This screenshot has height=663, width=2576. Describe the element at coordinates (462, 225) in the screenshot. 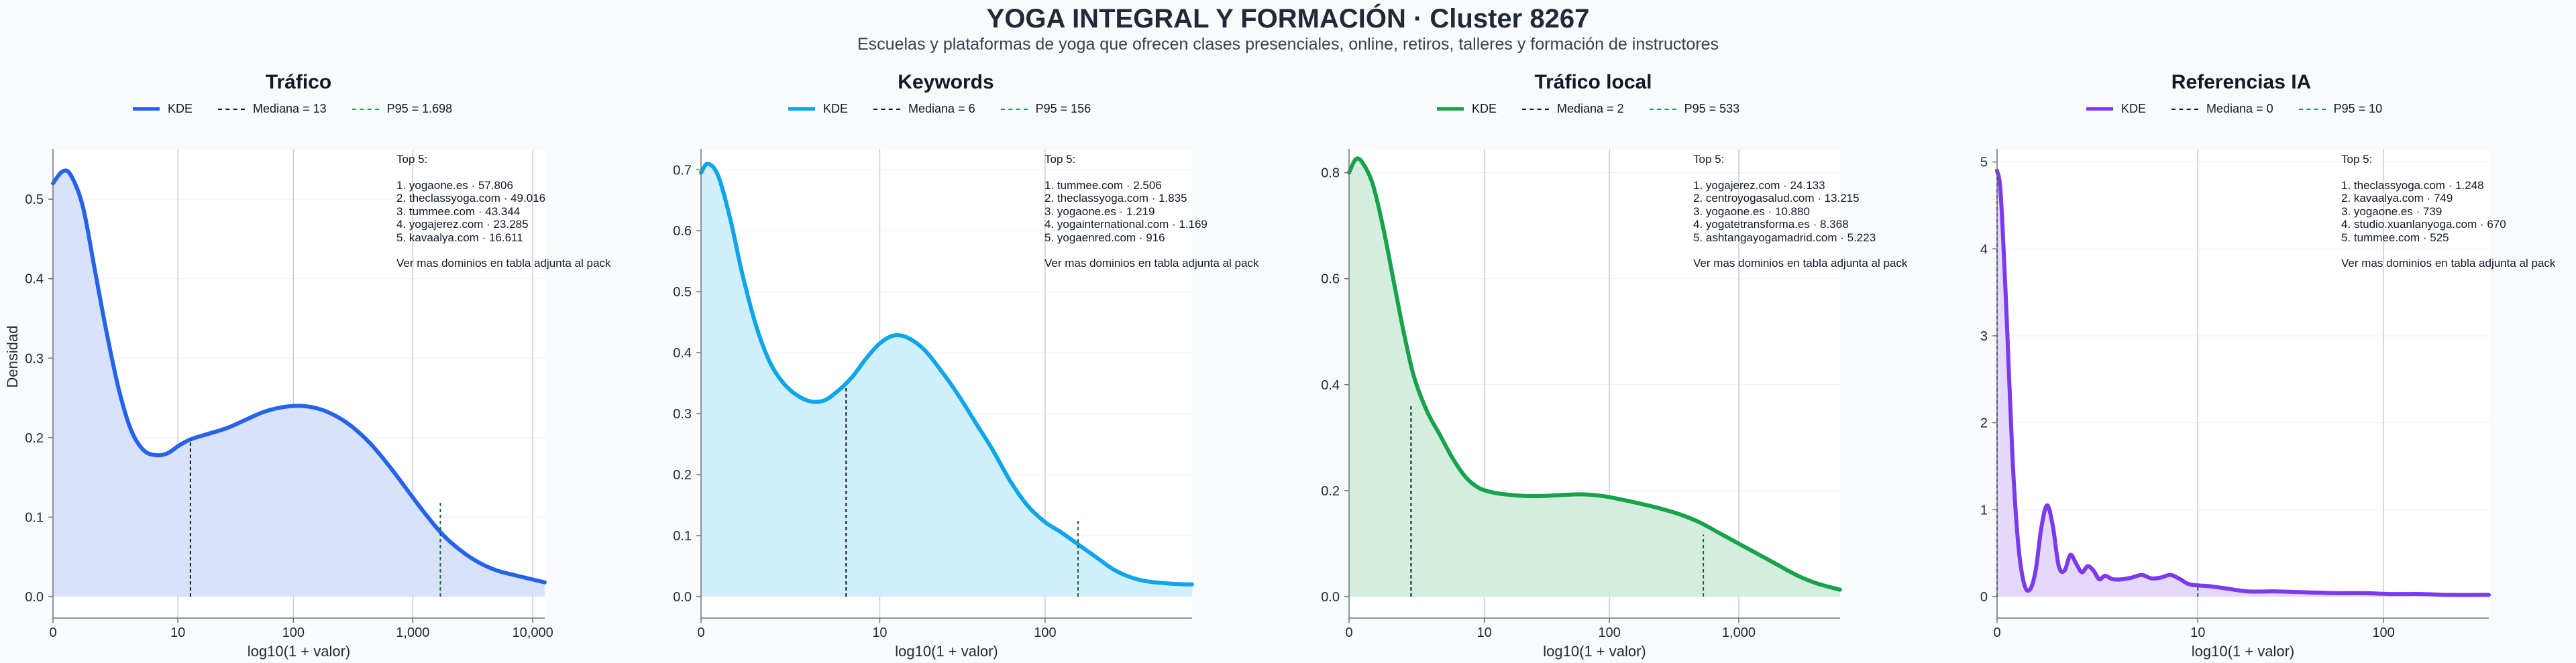

I see `top5-item: 4. yogajerez.com · 23.285` at that location.